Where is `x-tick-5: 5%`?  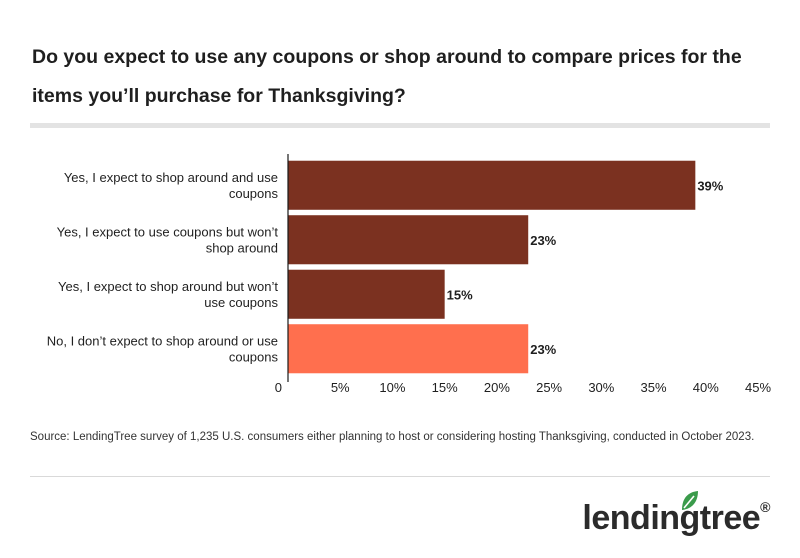 x-tick-5: 5% is located at coordinates (340, 387).